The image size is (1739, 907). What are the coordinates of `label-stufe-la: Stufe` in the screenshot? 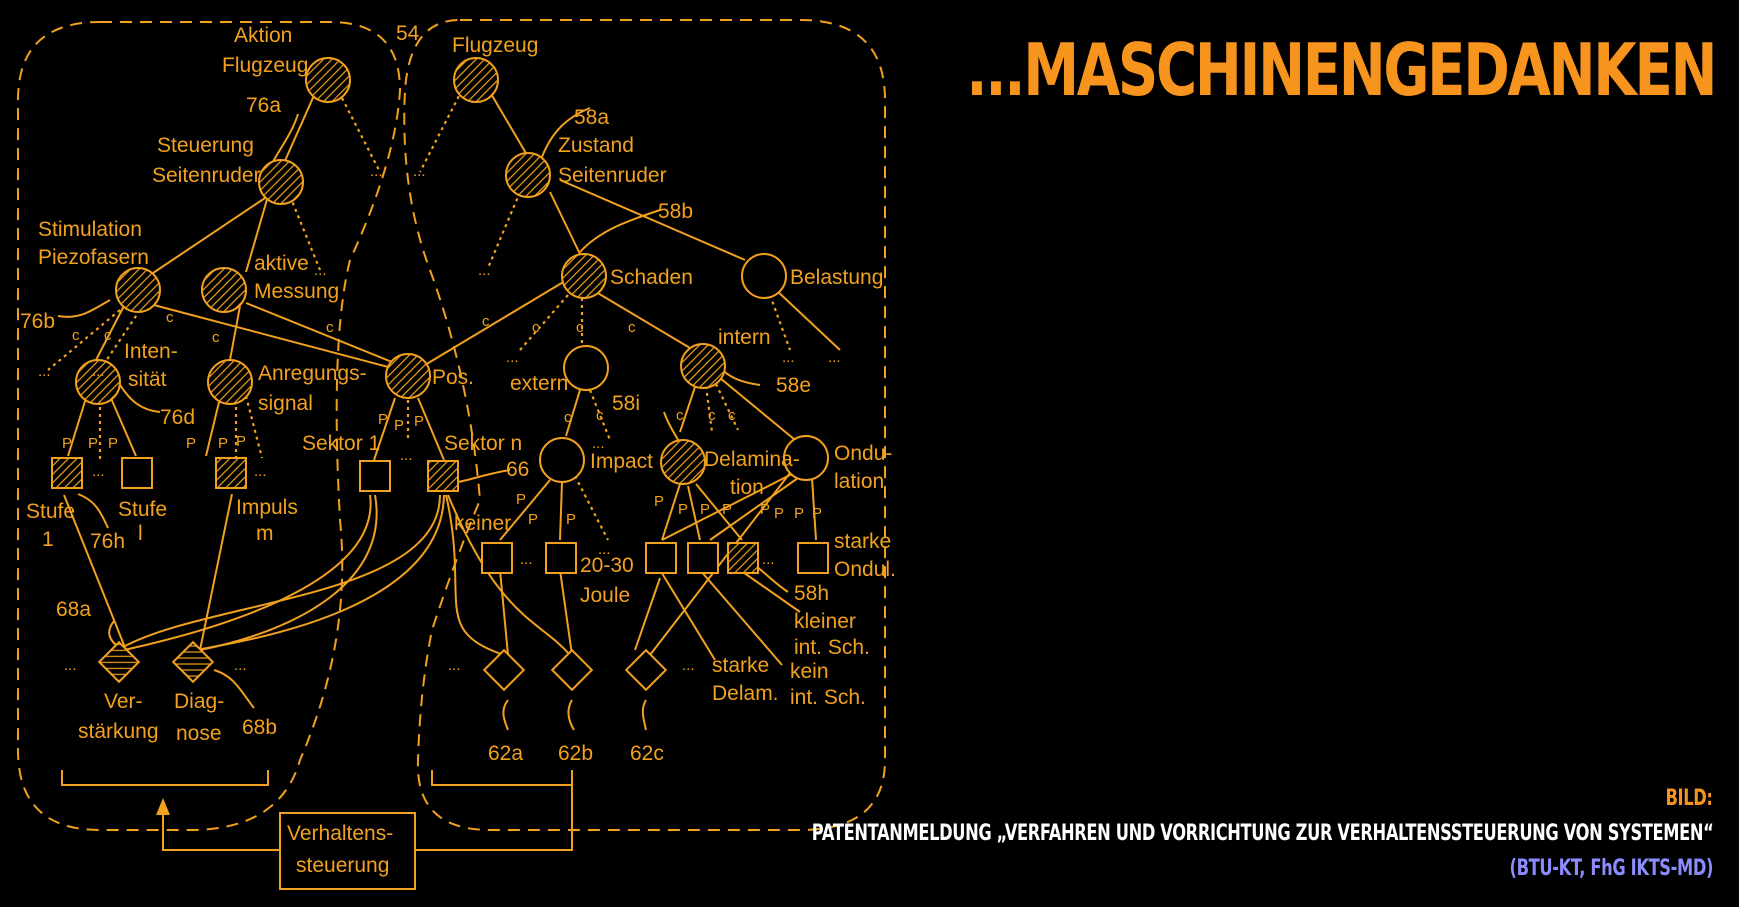 It's located at (142, 509).